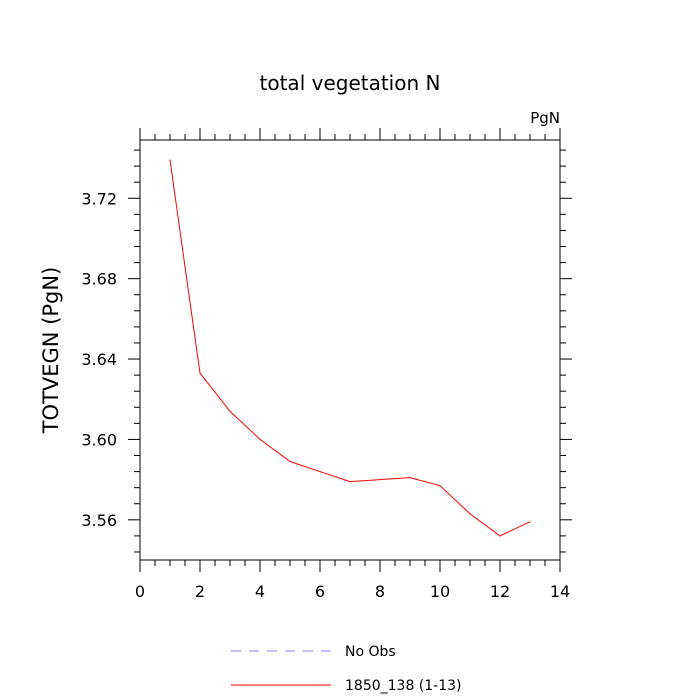 Image resolution: width=700 pixels, height=700 pixels. I want to click on y-tick-label: 3.60, so click(99, 439).